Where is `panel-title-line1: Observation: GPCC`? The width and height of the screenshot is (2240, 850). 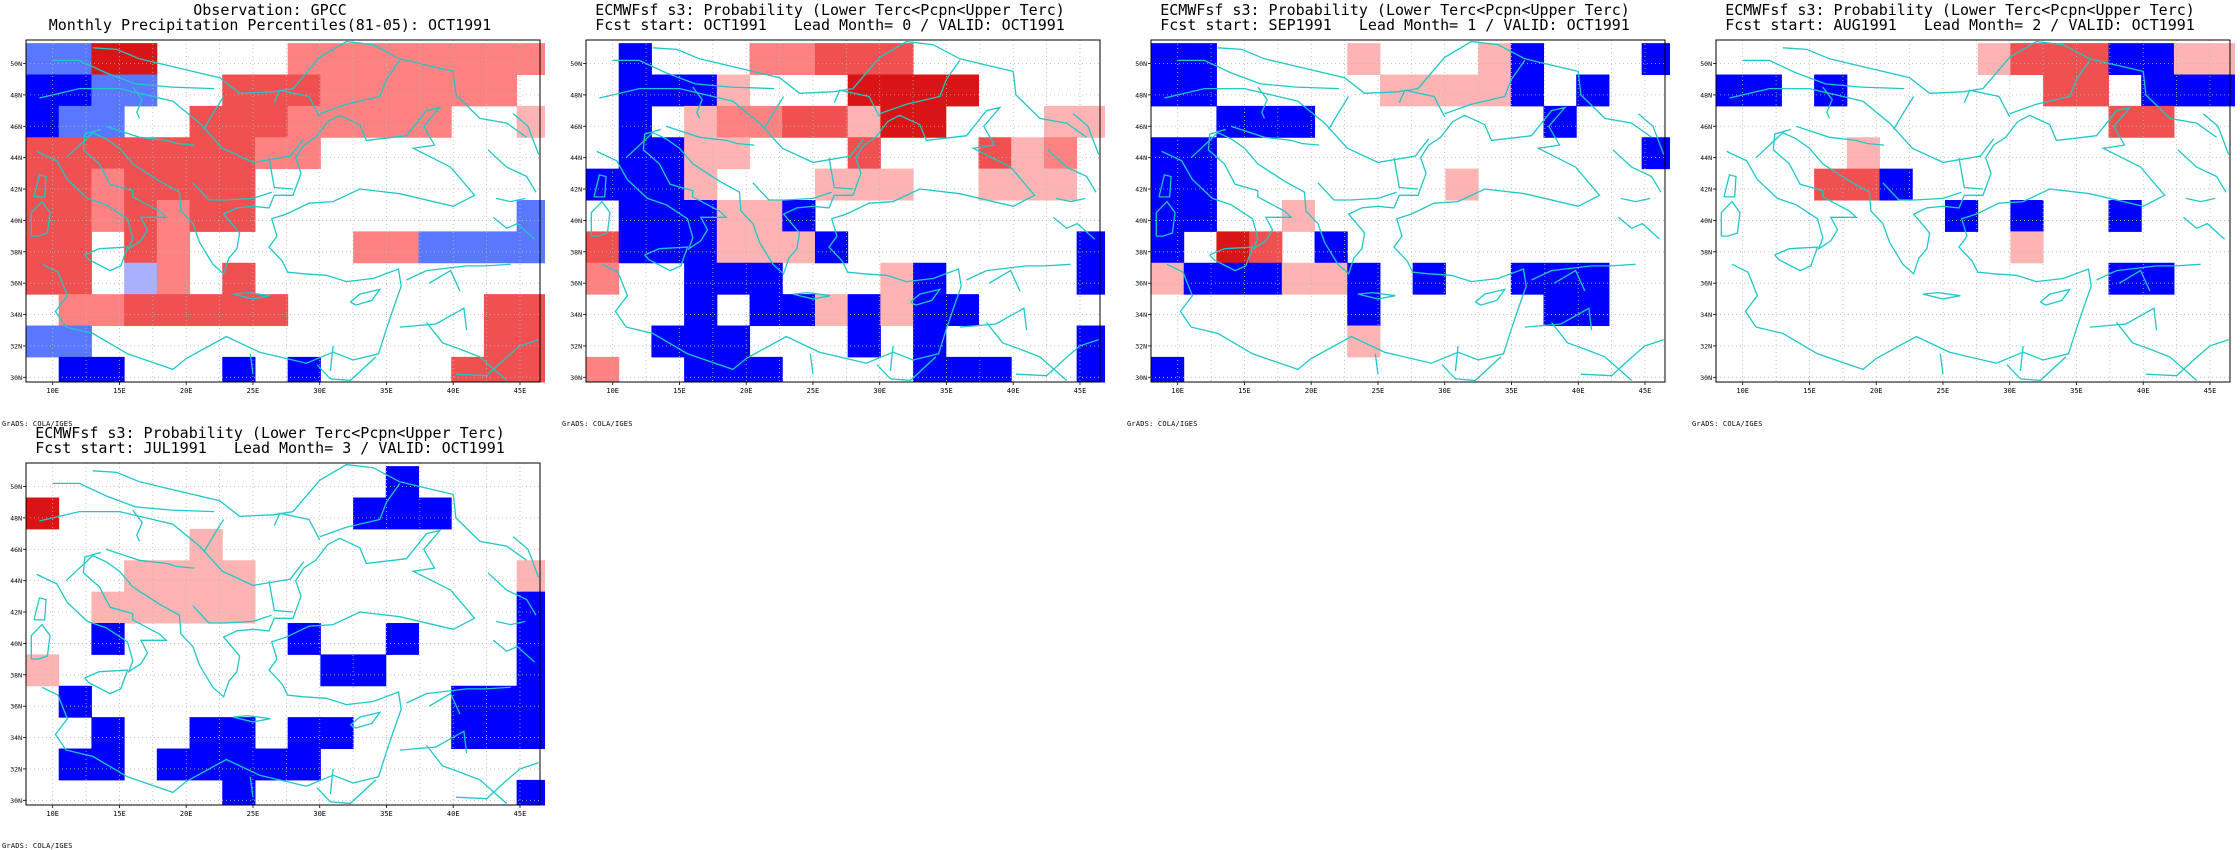 panel-title-line1: Observation: GPCC is located at coordinates (270, 10).